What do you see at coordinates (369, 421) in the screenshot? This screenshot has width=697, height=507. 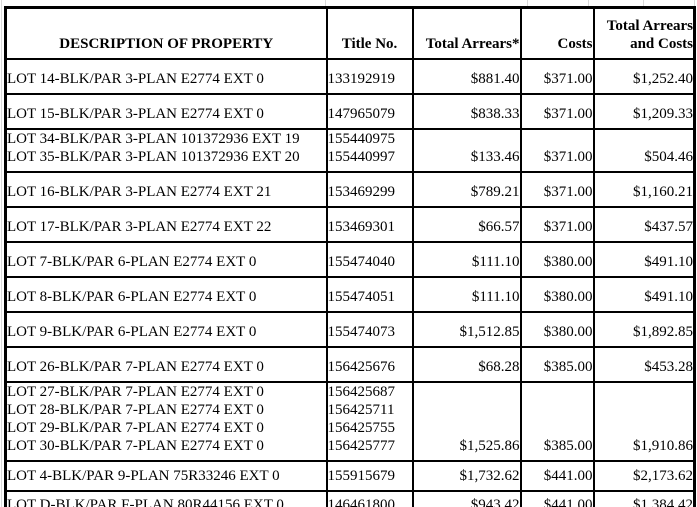 I see `title-no-cell: 156425687 156425711 156425755 156425777` at bounding box center [369, 421].